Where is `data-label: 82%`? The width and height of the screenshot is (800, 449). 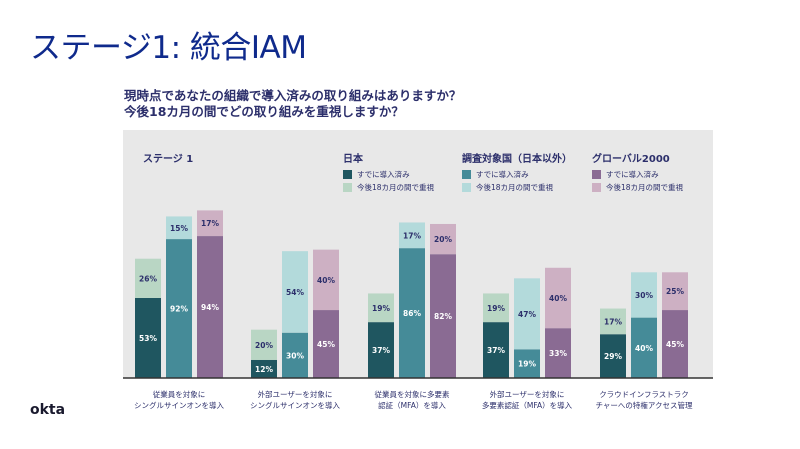 data-label: 82% is located at coordinates (443, 316).